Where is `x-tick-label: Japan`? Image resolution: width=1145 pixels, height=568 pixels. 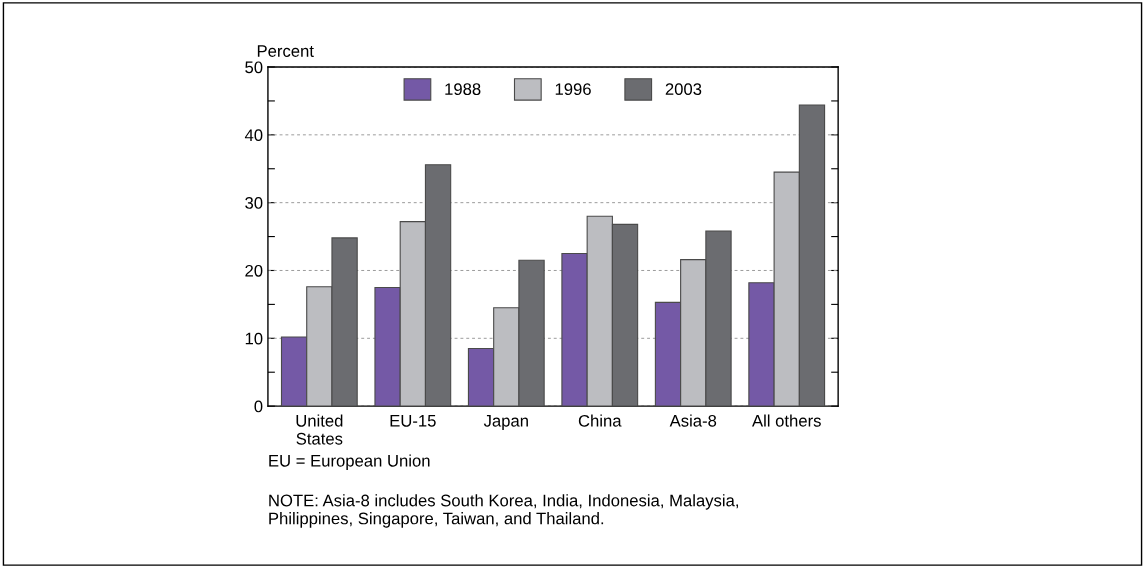 x-tick-label: Japan is located at coordinates (505, 422).